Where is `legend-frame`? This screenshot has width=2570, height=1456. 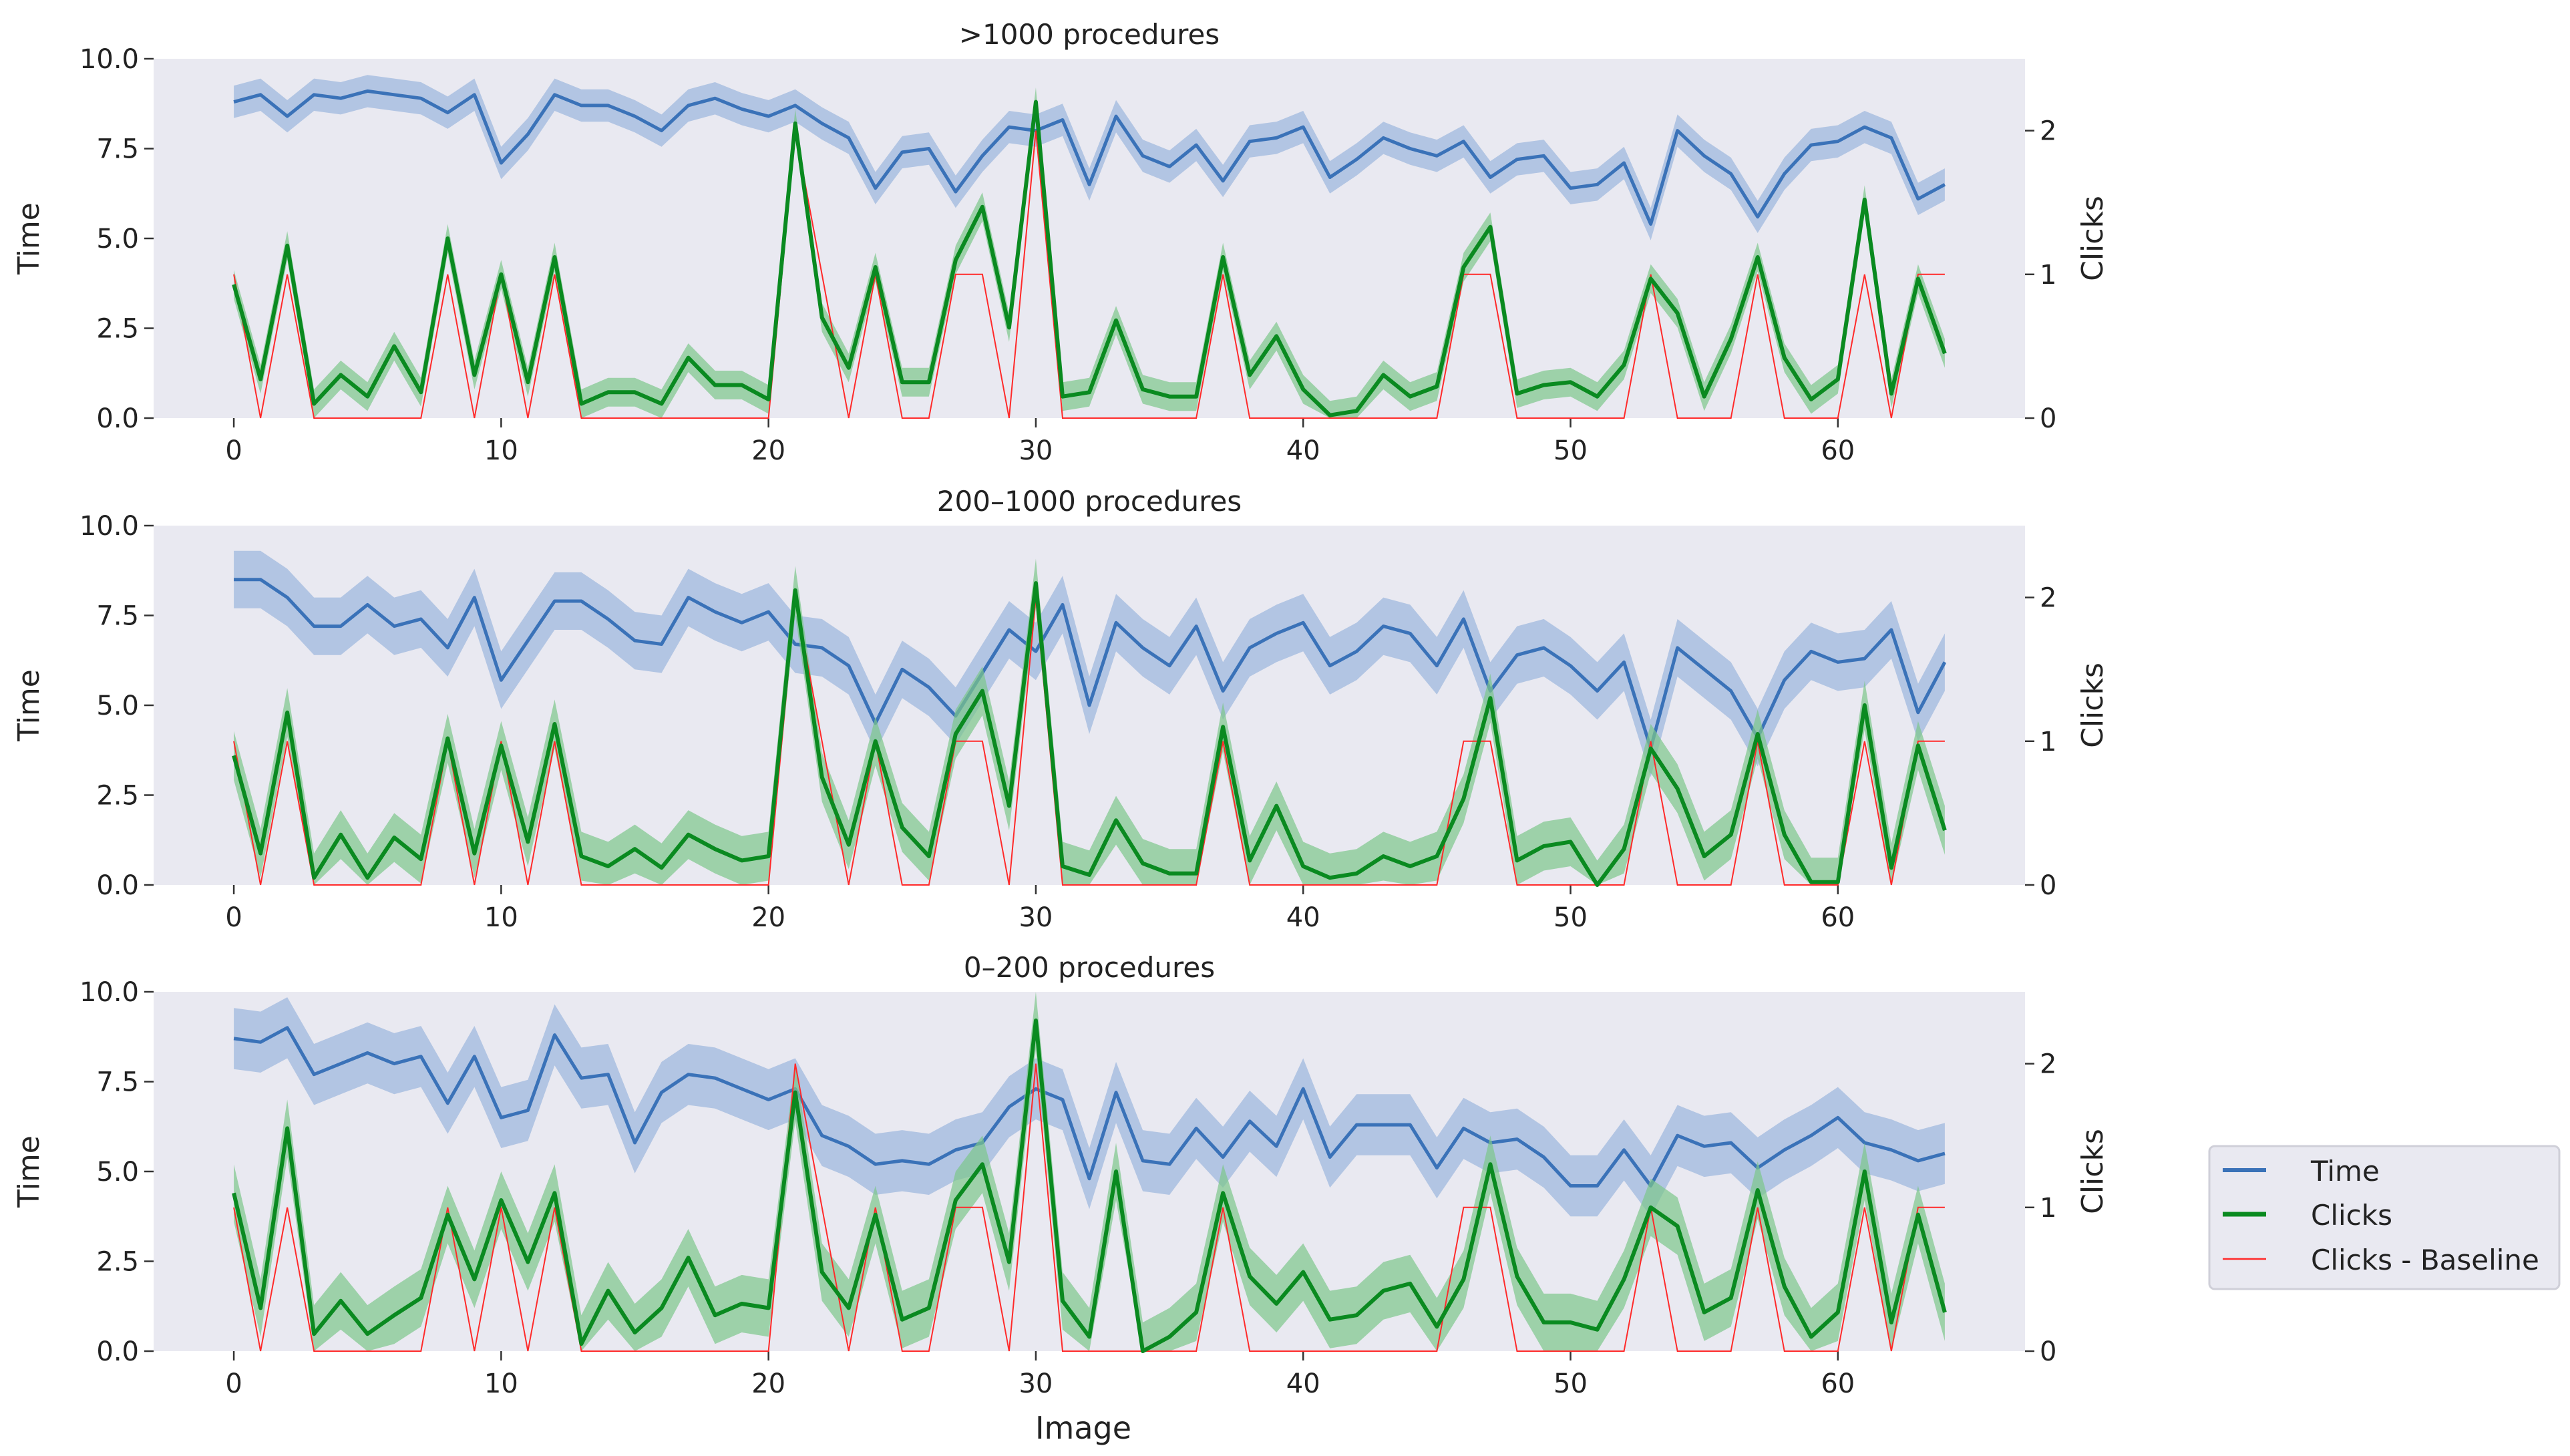 legend-frame is located at coordinates (2384, 1217).